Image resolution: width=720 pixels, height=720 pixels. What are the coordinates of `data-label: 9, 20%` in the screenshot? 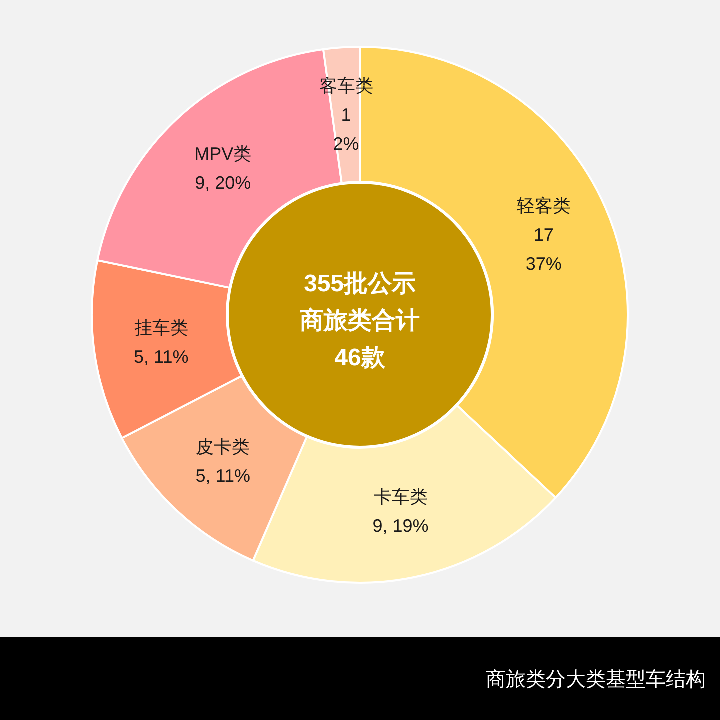 It's located at (223, 182).